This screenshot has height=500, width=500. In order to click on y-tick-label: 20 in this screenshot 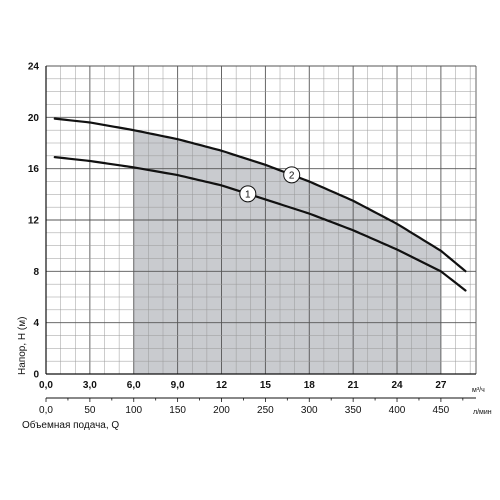, I will do `click(34, 118)`.